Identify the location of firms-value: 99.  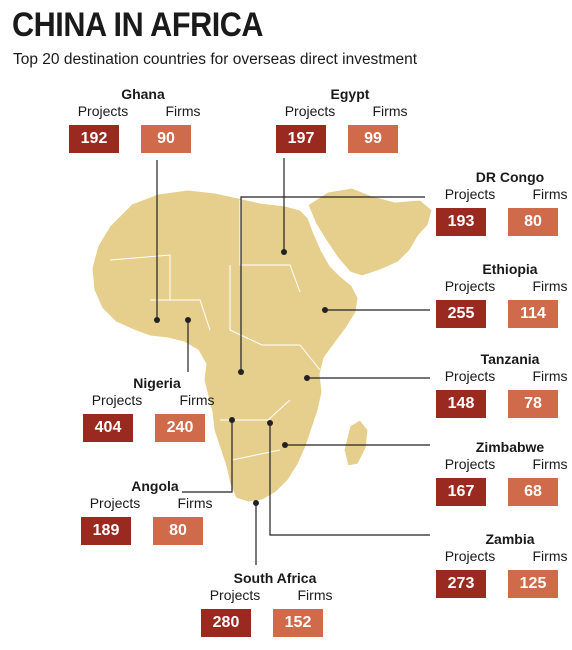
(373, 139).